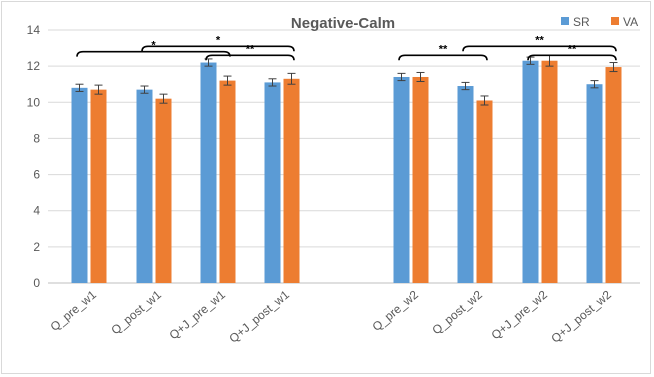  Describe the element at coordinates (36, 283) in the screenshot. I see `y-tick-label: 0` at that location.